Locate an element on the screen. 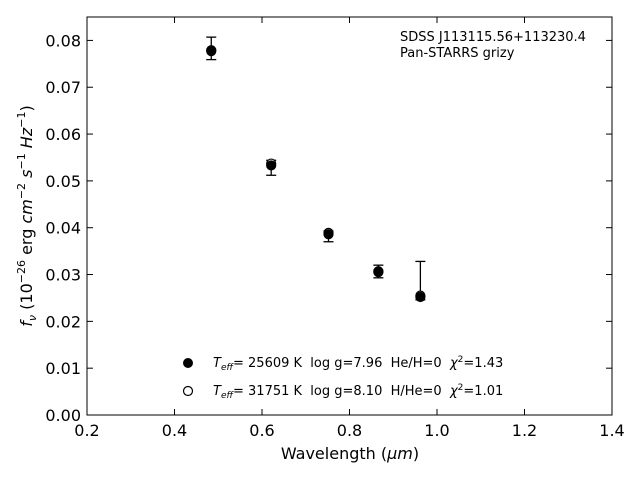  y-tick-label: 0.05 is located at coordinates (63, 181).